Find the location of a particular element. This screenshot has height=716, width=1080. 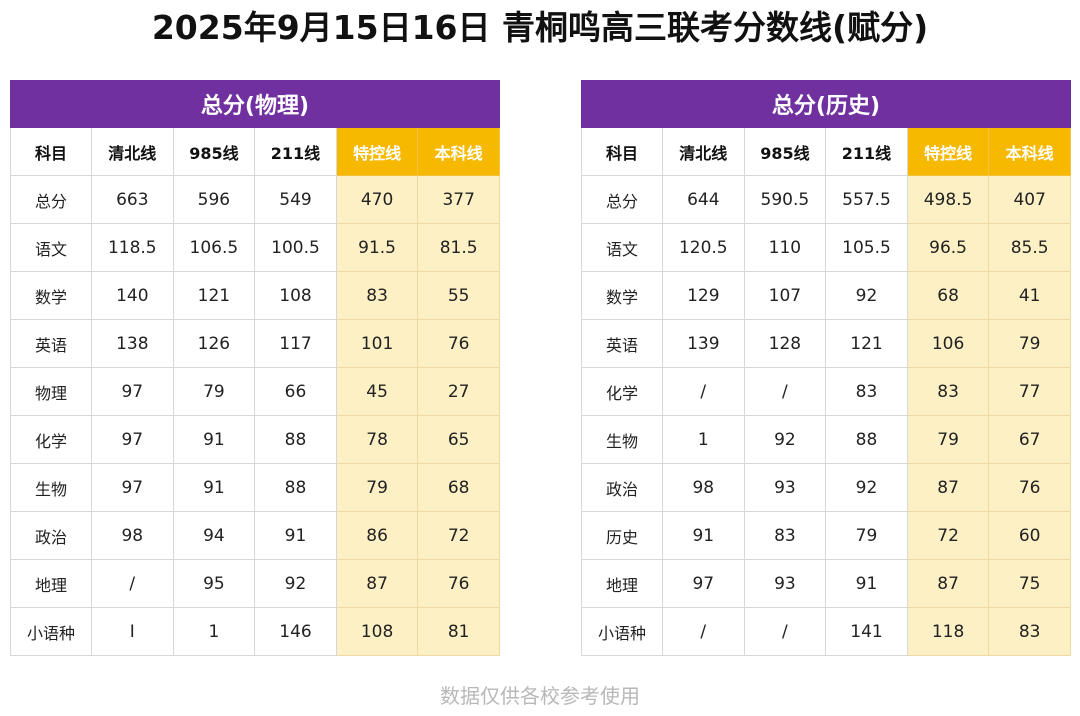

score-cell: 88 is located at coordinates (295, 439).